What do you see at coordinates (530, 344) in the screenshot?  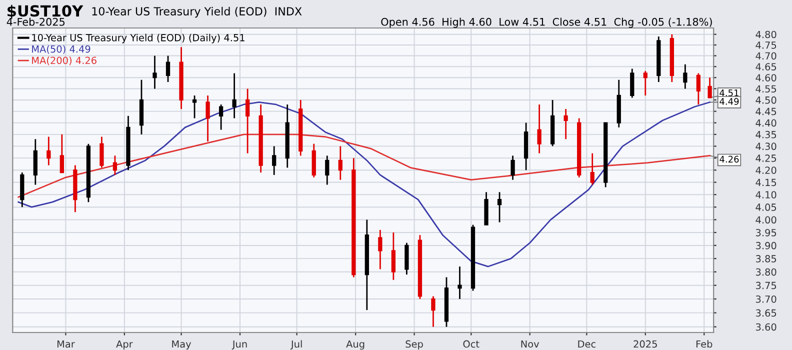 I see `x-tick-label: Nov` at bounding box center [530, 344].